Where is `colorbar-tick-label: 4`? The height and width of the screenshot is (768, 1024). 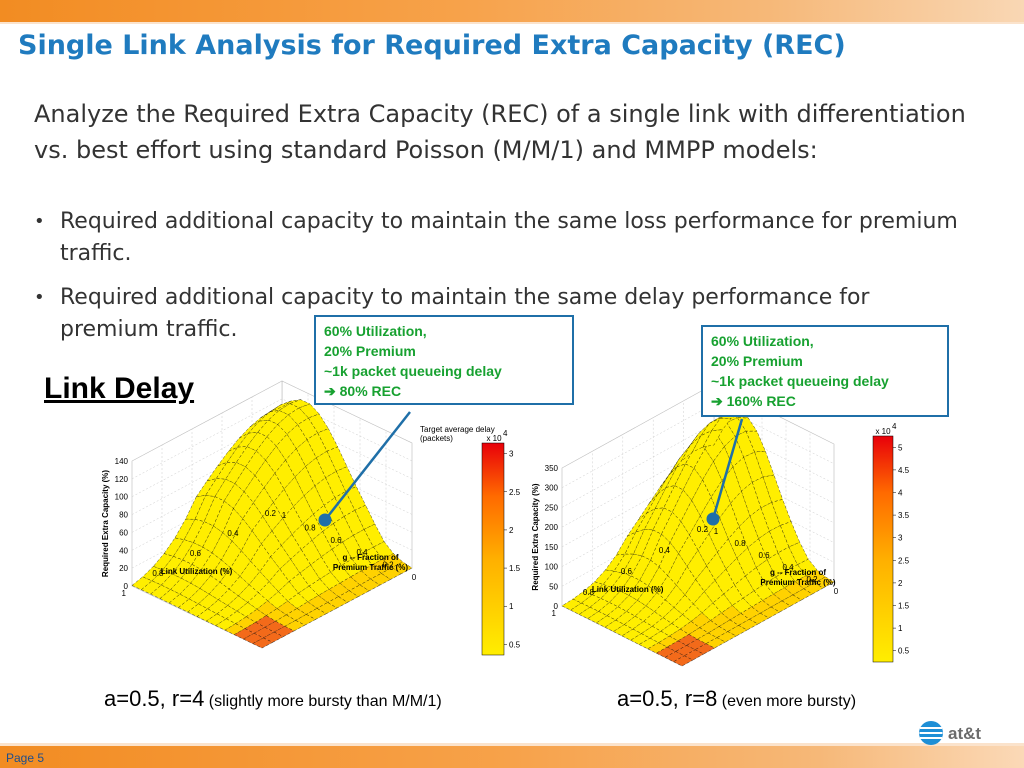 colorbar-tick-label: 4 is located at coordinates (900, 493).